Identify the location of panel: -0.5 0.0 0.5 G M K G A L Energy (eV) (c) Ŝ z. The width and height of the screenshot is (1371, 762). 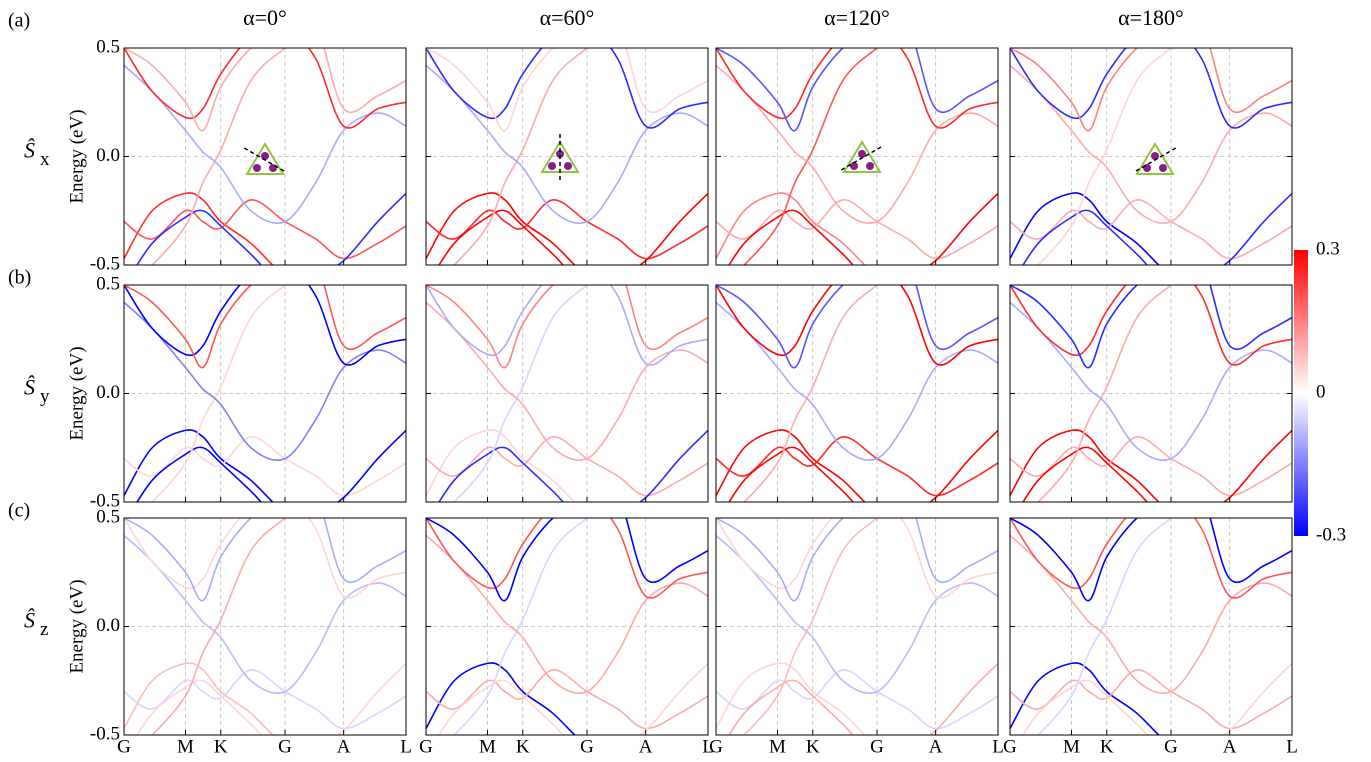
(210, 629).